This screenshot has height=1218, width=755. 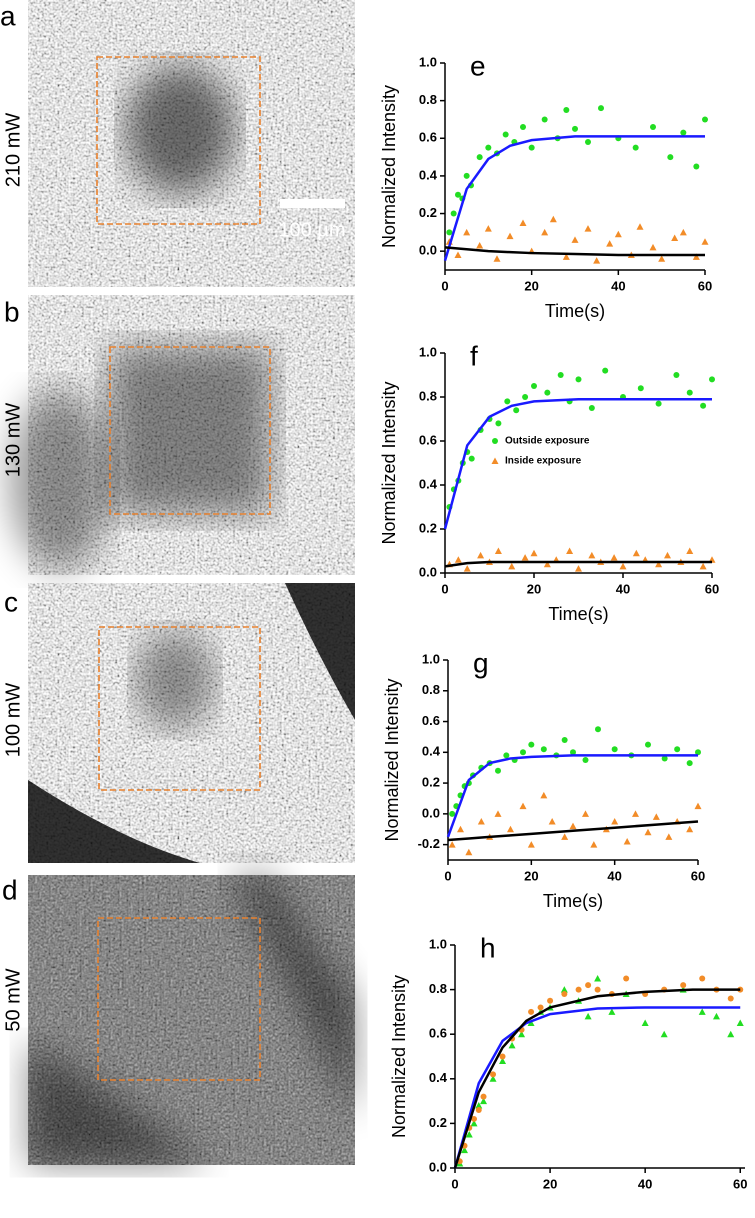 What do you see at coordinates (429, 843) in the screenshot?
I see `y-tick-label: -0.2` at bounding box center [429, 843].